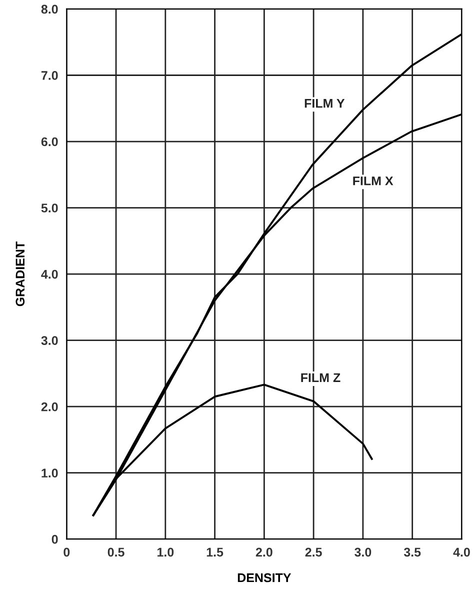 This screenshot has width=476, height=599. I want to click on y-tick-label: 4.0, so click(49, 274).